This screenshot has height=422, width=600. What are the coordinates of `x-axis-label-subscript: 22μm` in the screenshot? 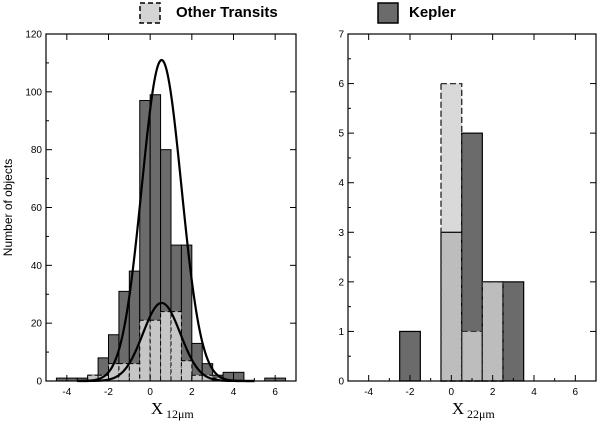 It's located at (481, 414).